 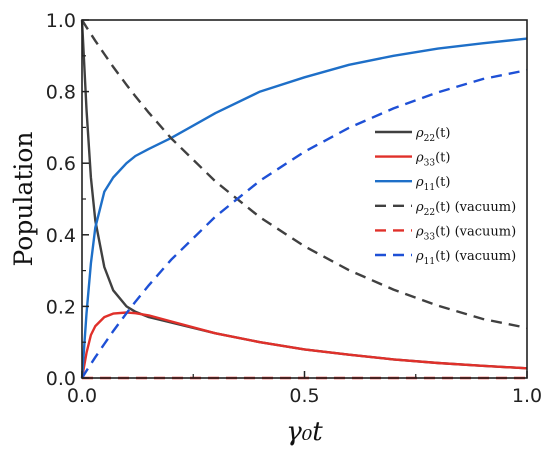 What do you see at coordinates (432, 160) in the screenshot?
I see `legend-label-1: ρ33(t)` at bounding box center [432, 160].